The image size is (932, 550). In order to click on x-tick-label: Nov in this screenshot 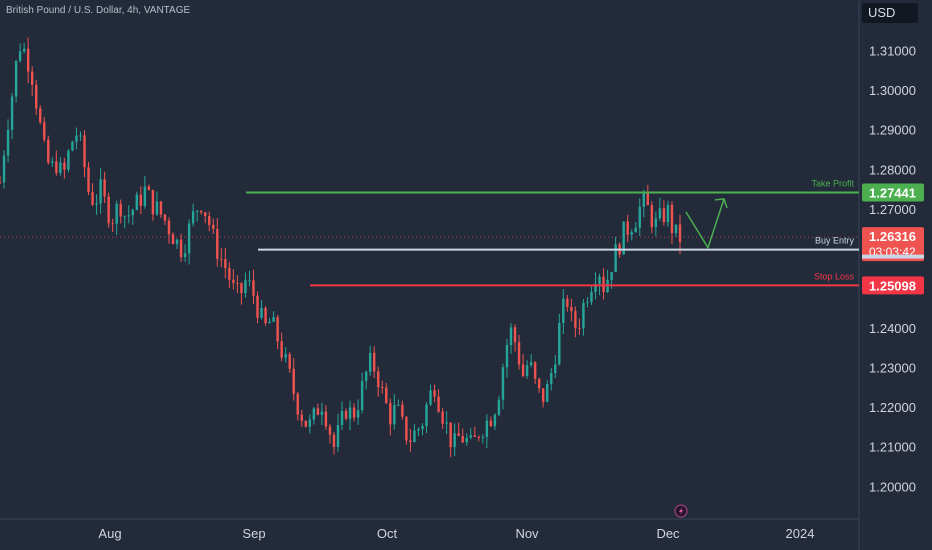, I will do `click(527, 533)`.